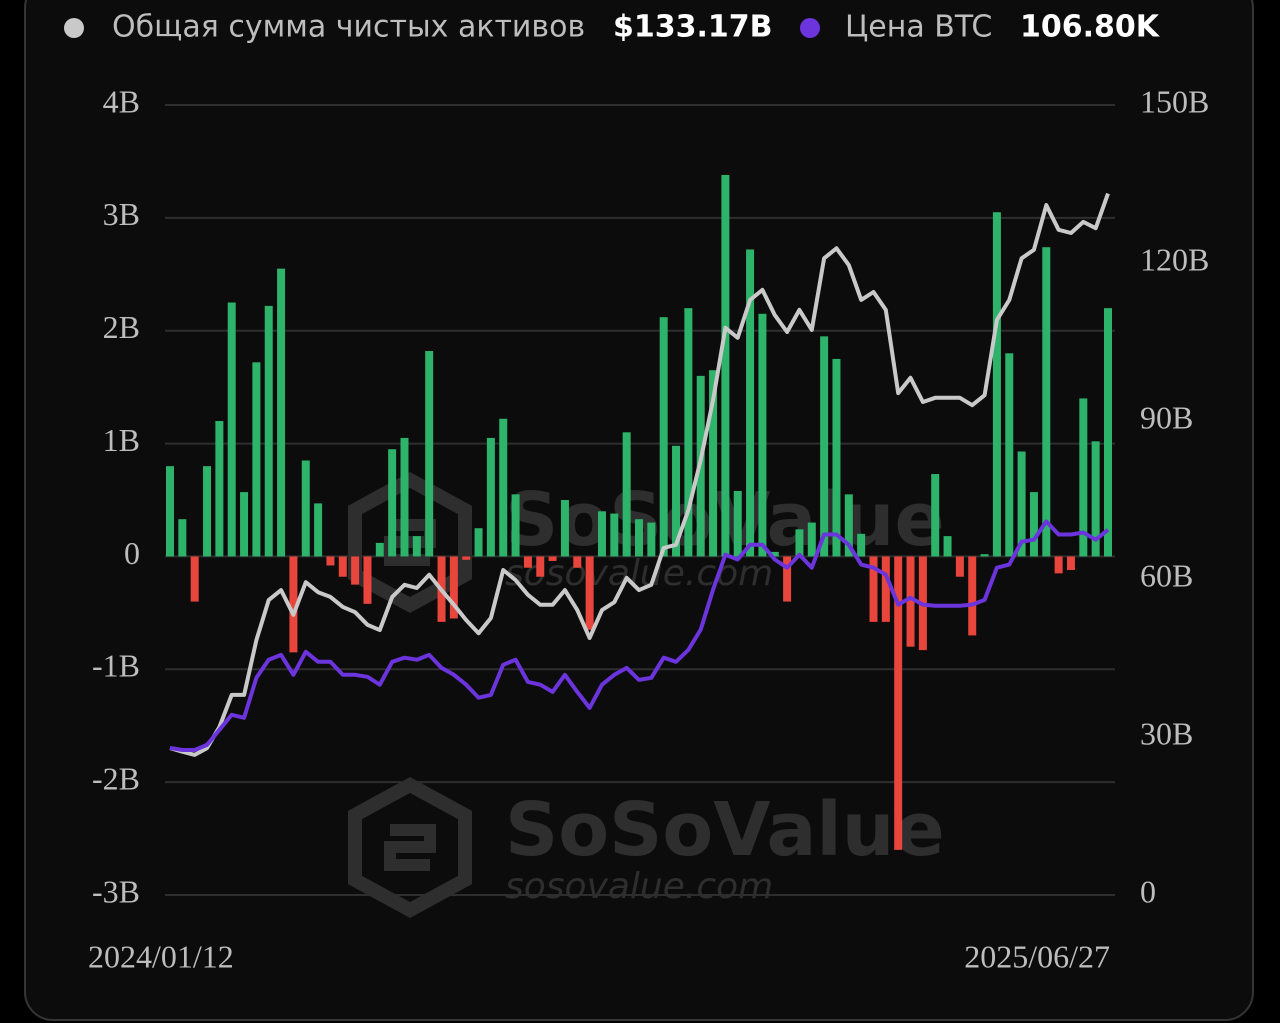 The width and height of the screenshot is (1280, 1023). I want to click on y2-tick-label: 0, so click(1148, 891).